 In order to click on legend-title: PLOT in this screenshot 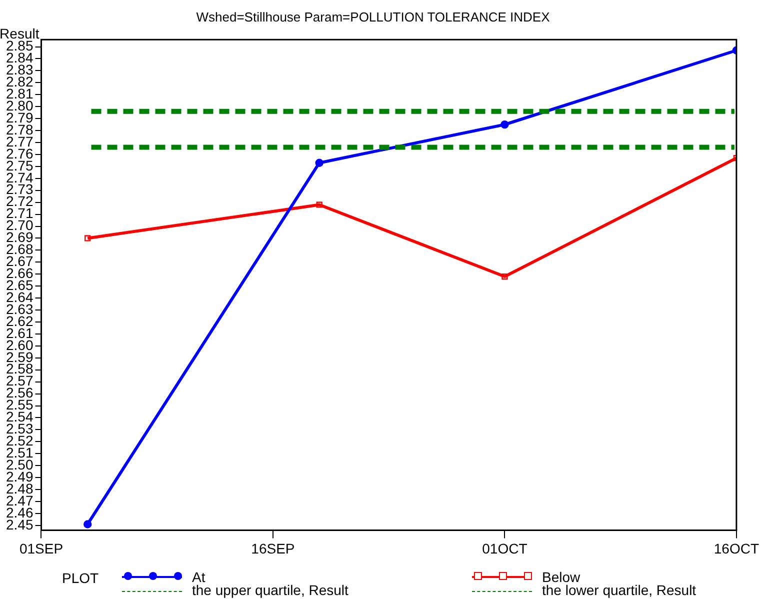, I will do `click(80, 578)`.